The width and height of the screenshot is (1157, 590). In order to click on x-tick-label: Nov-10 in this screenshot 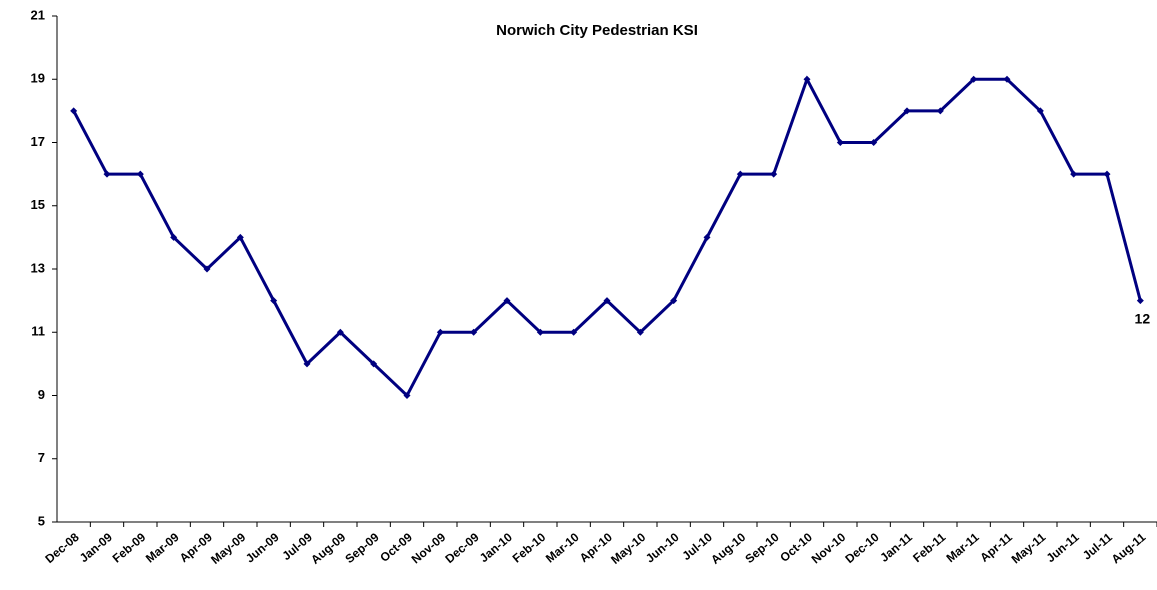, I will do `click(829, 548)`.